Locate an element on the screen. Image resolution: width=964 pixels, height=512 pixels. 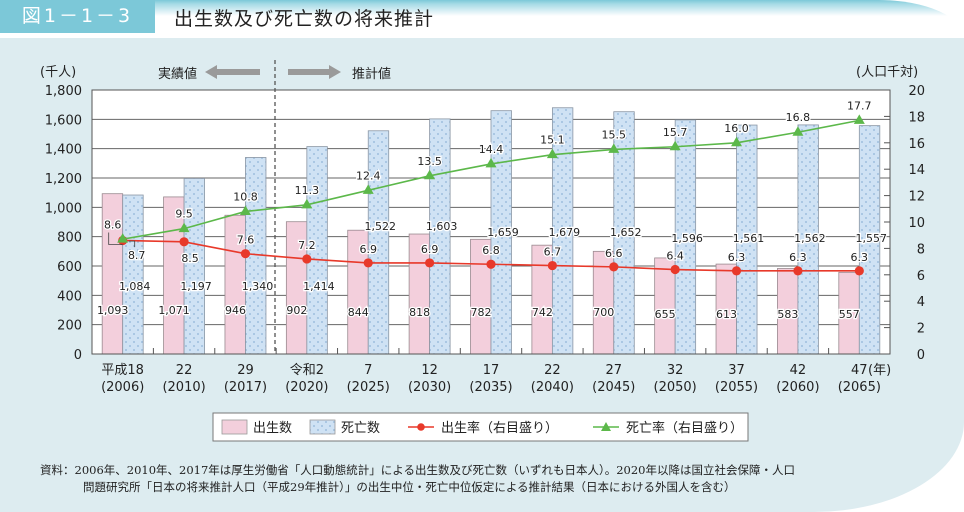
x-tick-label-year: (2025) is located at coordinates (368, 387).